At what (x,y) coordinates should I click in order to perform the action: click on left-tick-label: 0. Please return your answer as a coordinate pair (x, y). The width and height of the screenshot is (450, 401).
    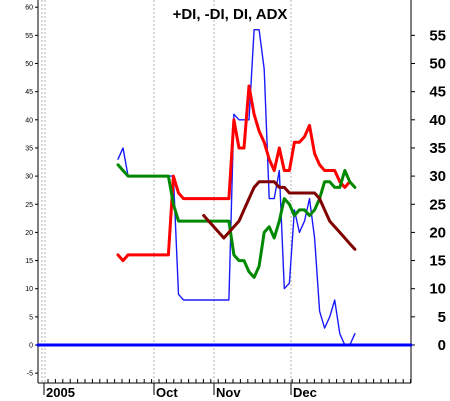
    Looking at the image, I should click on (31, 346).